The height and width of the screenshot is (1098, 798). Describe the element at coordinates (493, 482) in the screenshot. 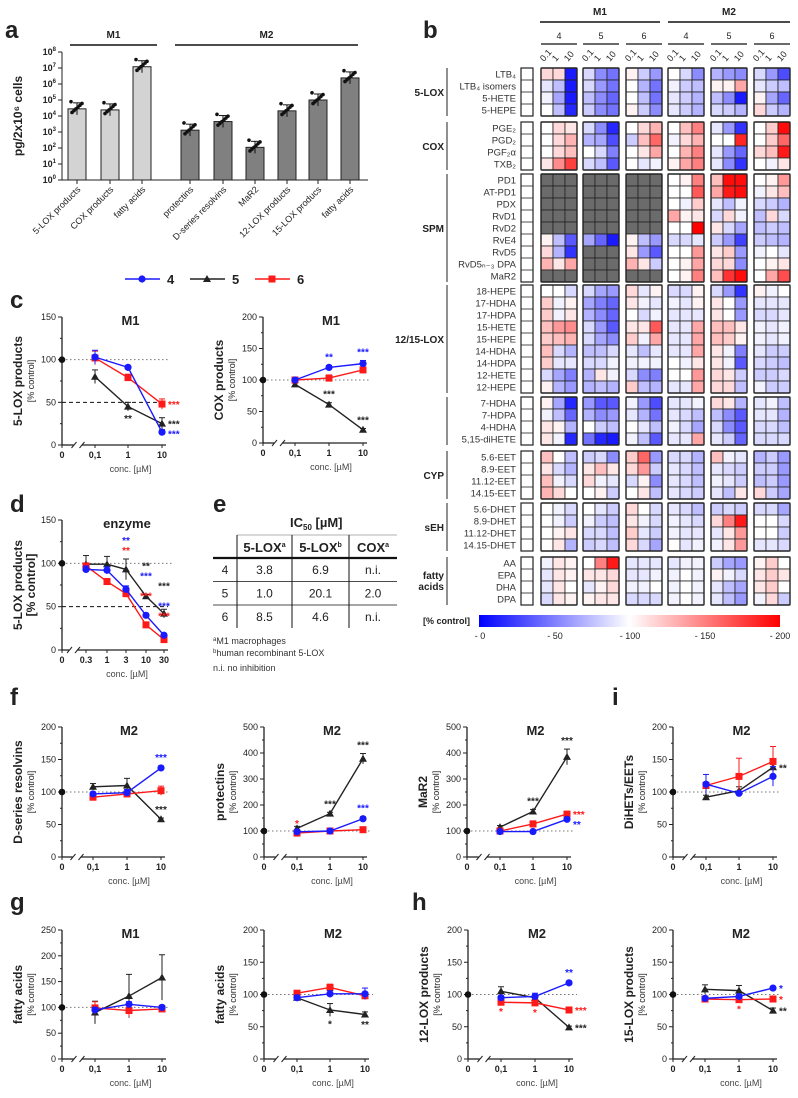

I see `row-label: 11.12-EET` at that location.